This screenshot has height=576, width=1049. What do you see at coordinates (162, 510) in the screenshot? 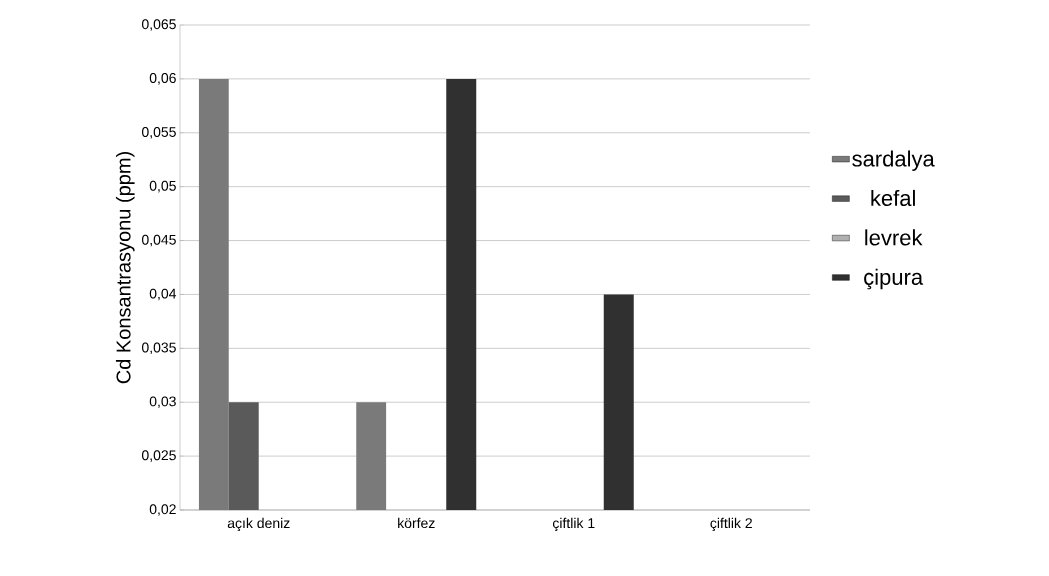
I see `y-tick-label: 0,02` at bounding box center [162, 510].